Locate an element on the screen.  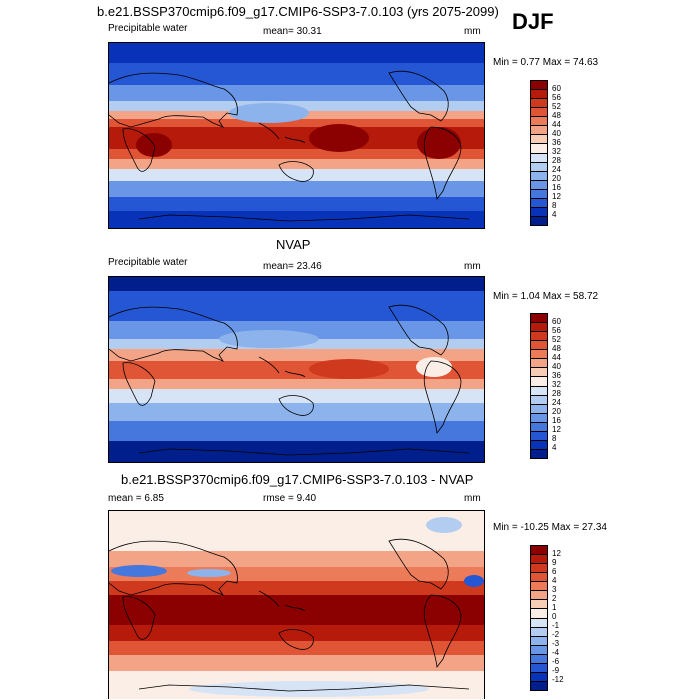
panel3-map is located at coordinates (296, 604).